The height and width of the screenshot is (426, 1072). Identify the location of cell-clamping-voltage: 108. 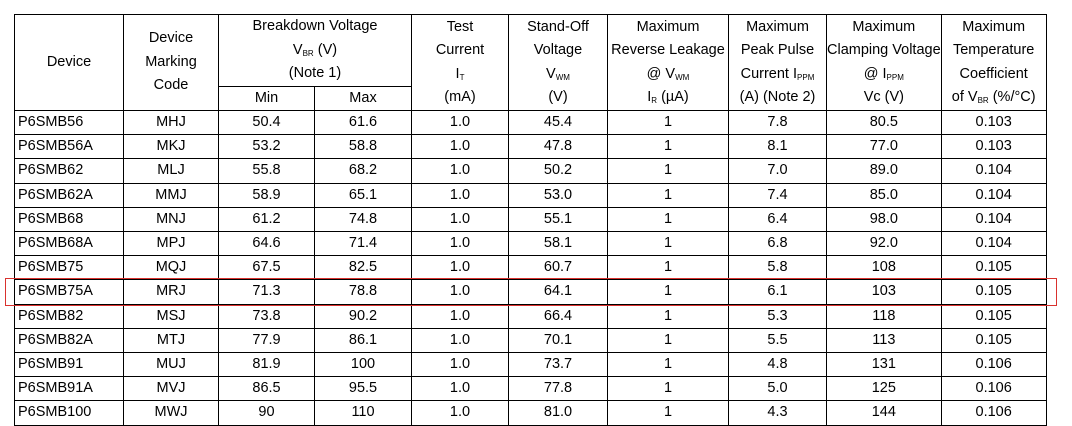
(884, 268).